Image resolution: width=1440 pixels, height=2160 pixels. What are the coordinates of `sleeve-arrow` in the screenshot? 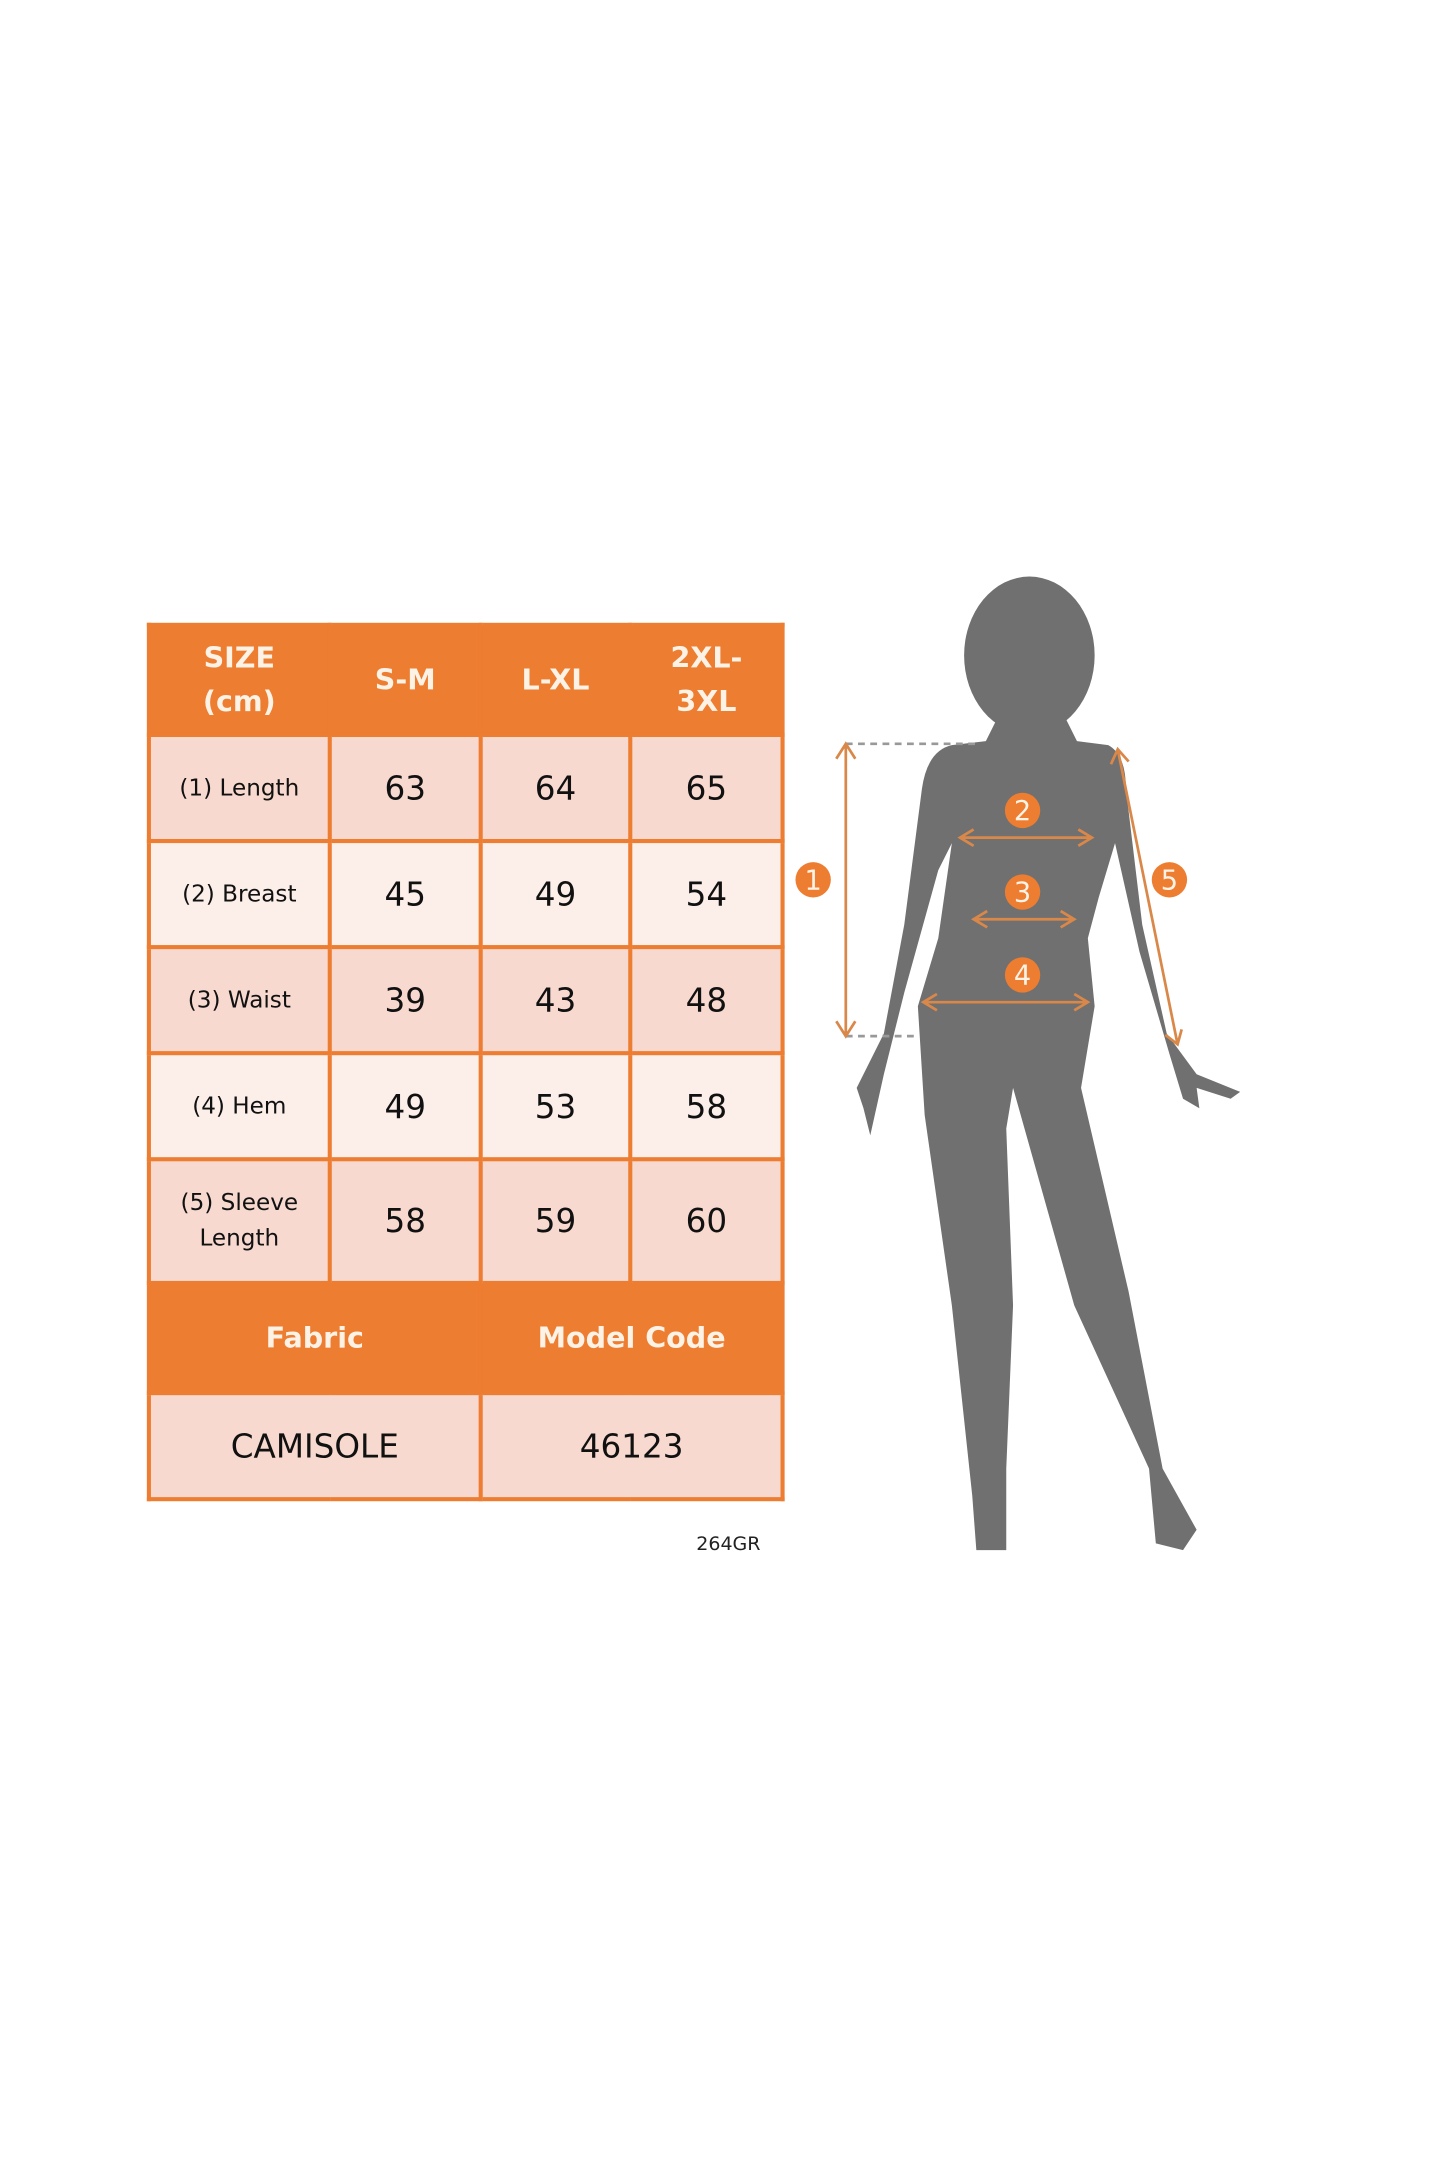 It's located at (1146, 896).